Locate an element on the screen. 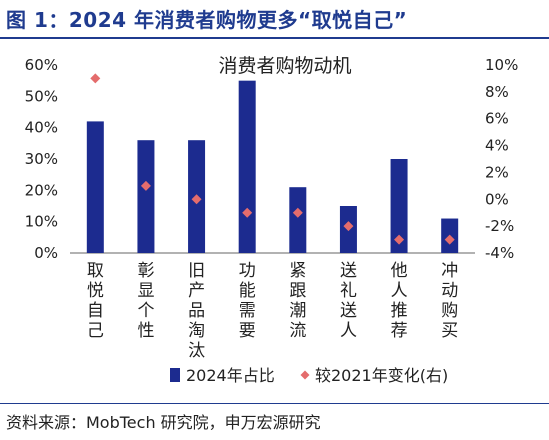  category-label: 功能需要 is located at coordinates (247, 301).